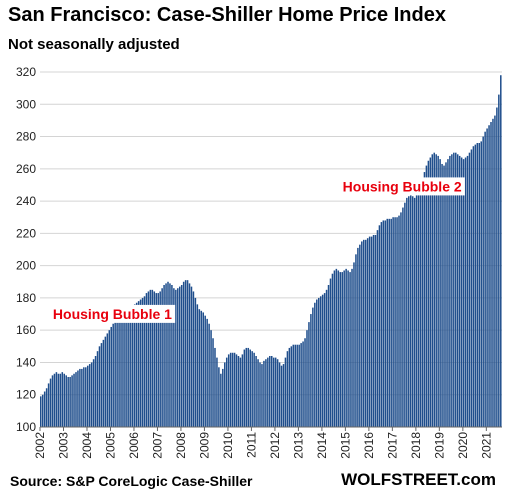  What do you see at coordinates (369, 445) in the screenshot?
I see `x-tick-label: 2016` at bounding box center [369, 445].